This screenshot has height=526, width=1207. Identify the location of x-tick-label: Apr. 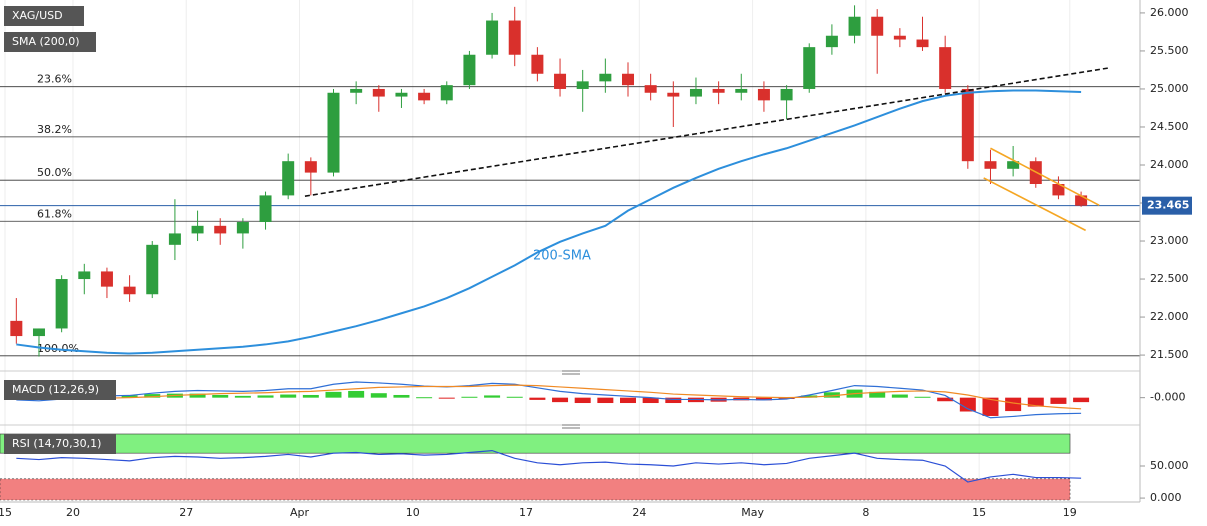
(300, 512).